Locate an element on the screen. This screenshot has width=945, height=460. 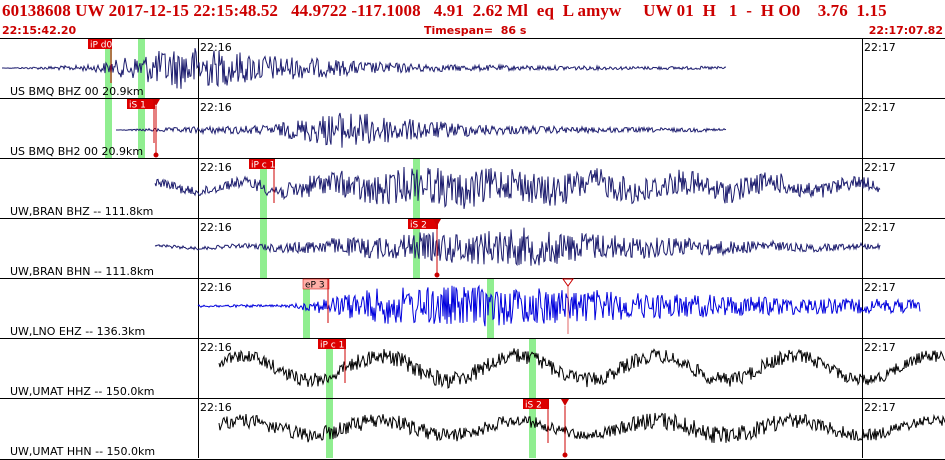
channel-label: US BMQ BHZ 00 20.9km is located at coordinates (77, 91).